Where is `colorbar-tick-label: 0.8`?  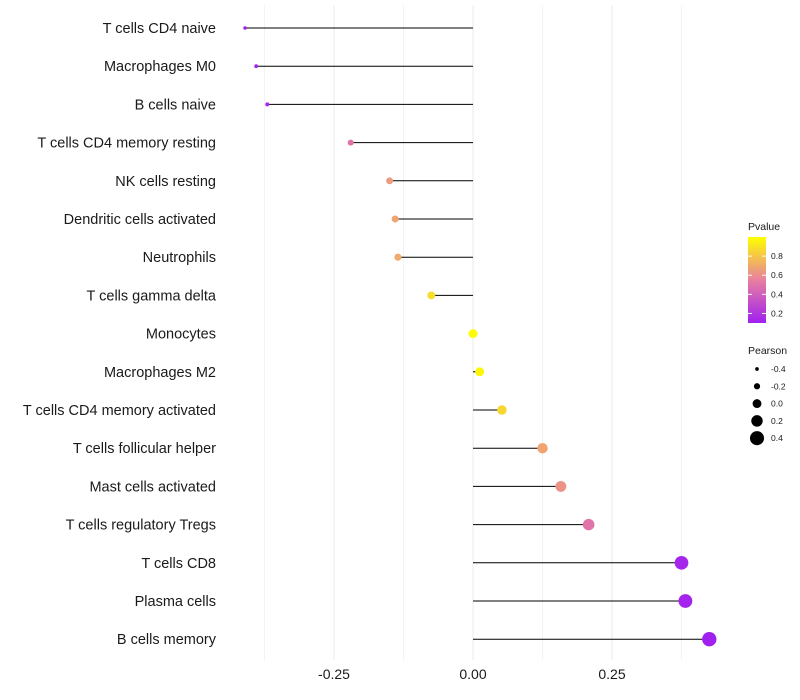
colorbar-tick-label: 0.8 is located at coordinates (777, 256).